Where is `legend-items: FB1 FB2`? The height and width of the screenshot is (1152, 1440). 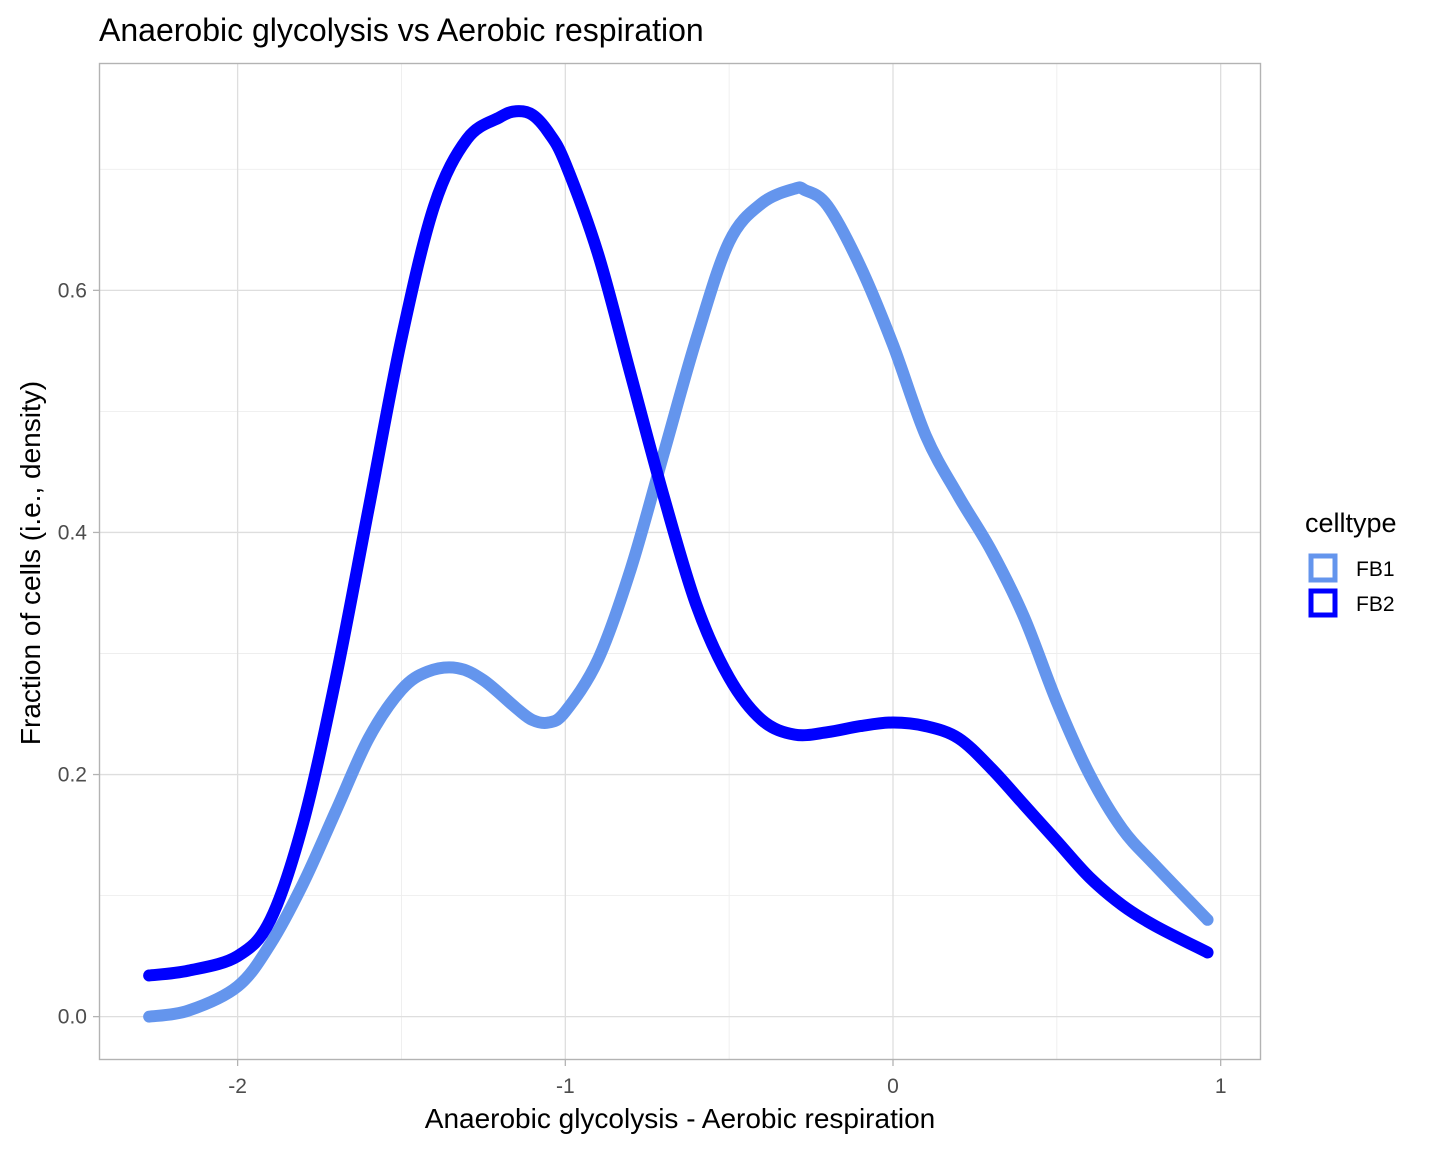 legend-items: FB1 FB2 is located at coordinates (1351, 585).